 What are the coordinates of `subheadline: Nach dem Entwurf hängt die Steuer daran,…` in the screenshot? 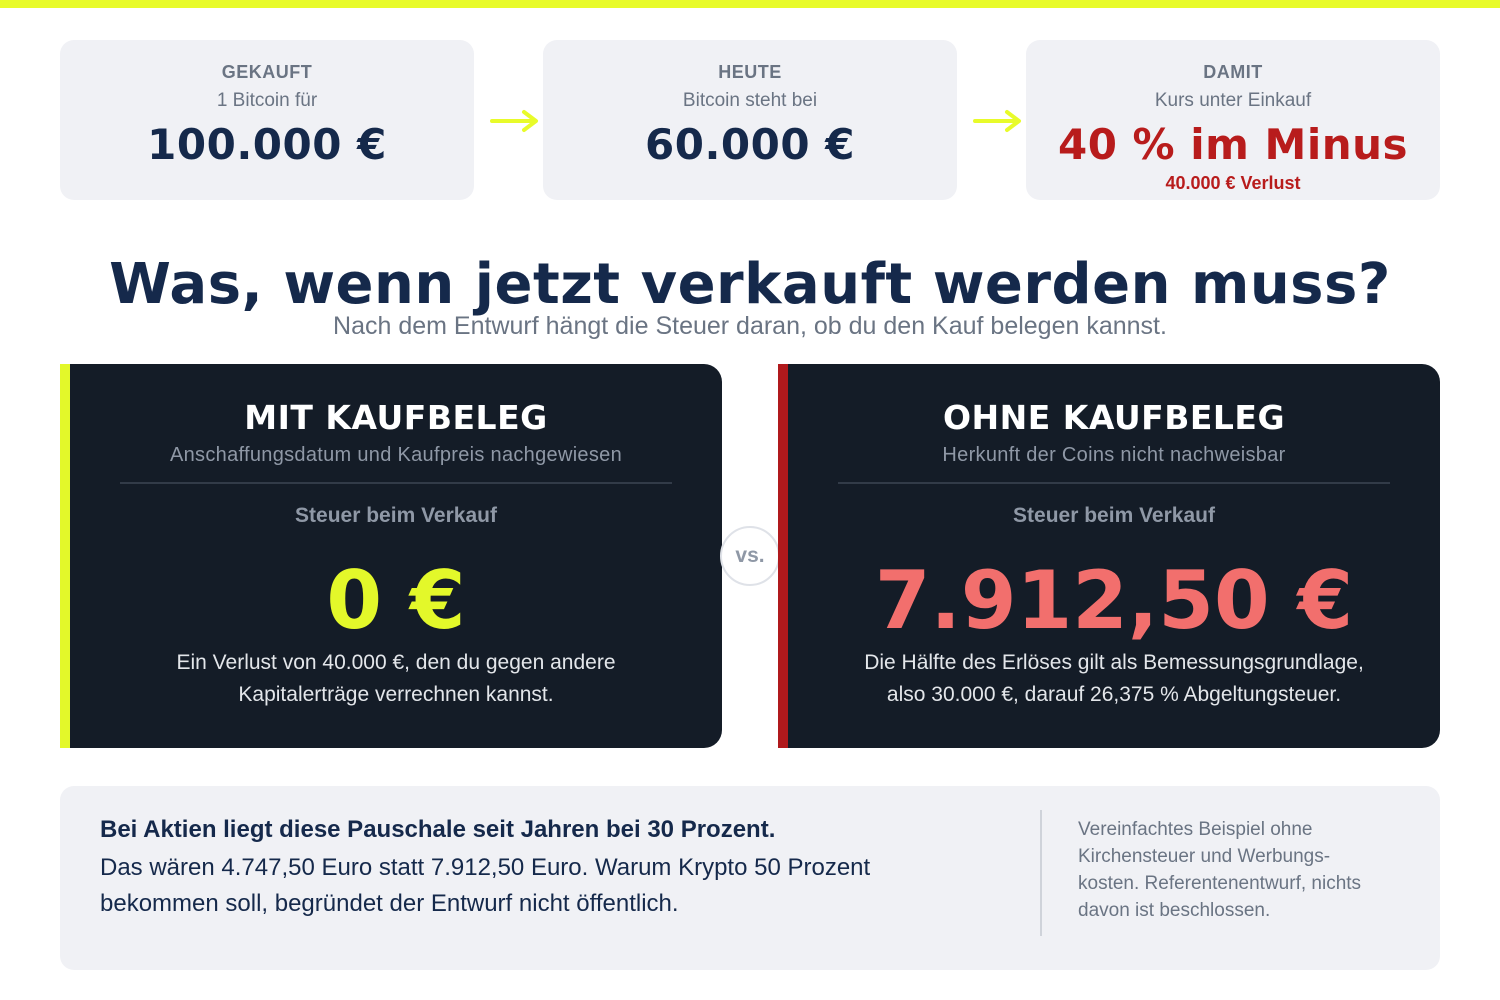 It's located at (750, 326).